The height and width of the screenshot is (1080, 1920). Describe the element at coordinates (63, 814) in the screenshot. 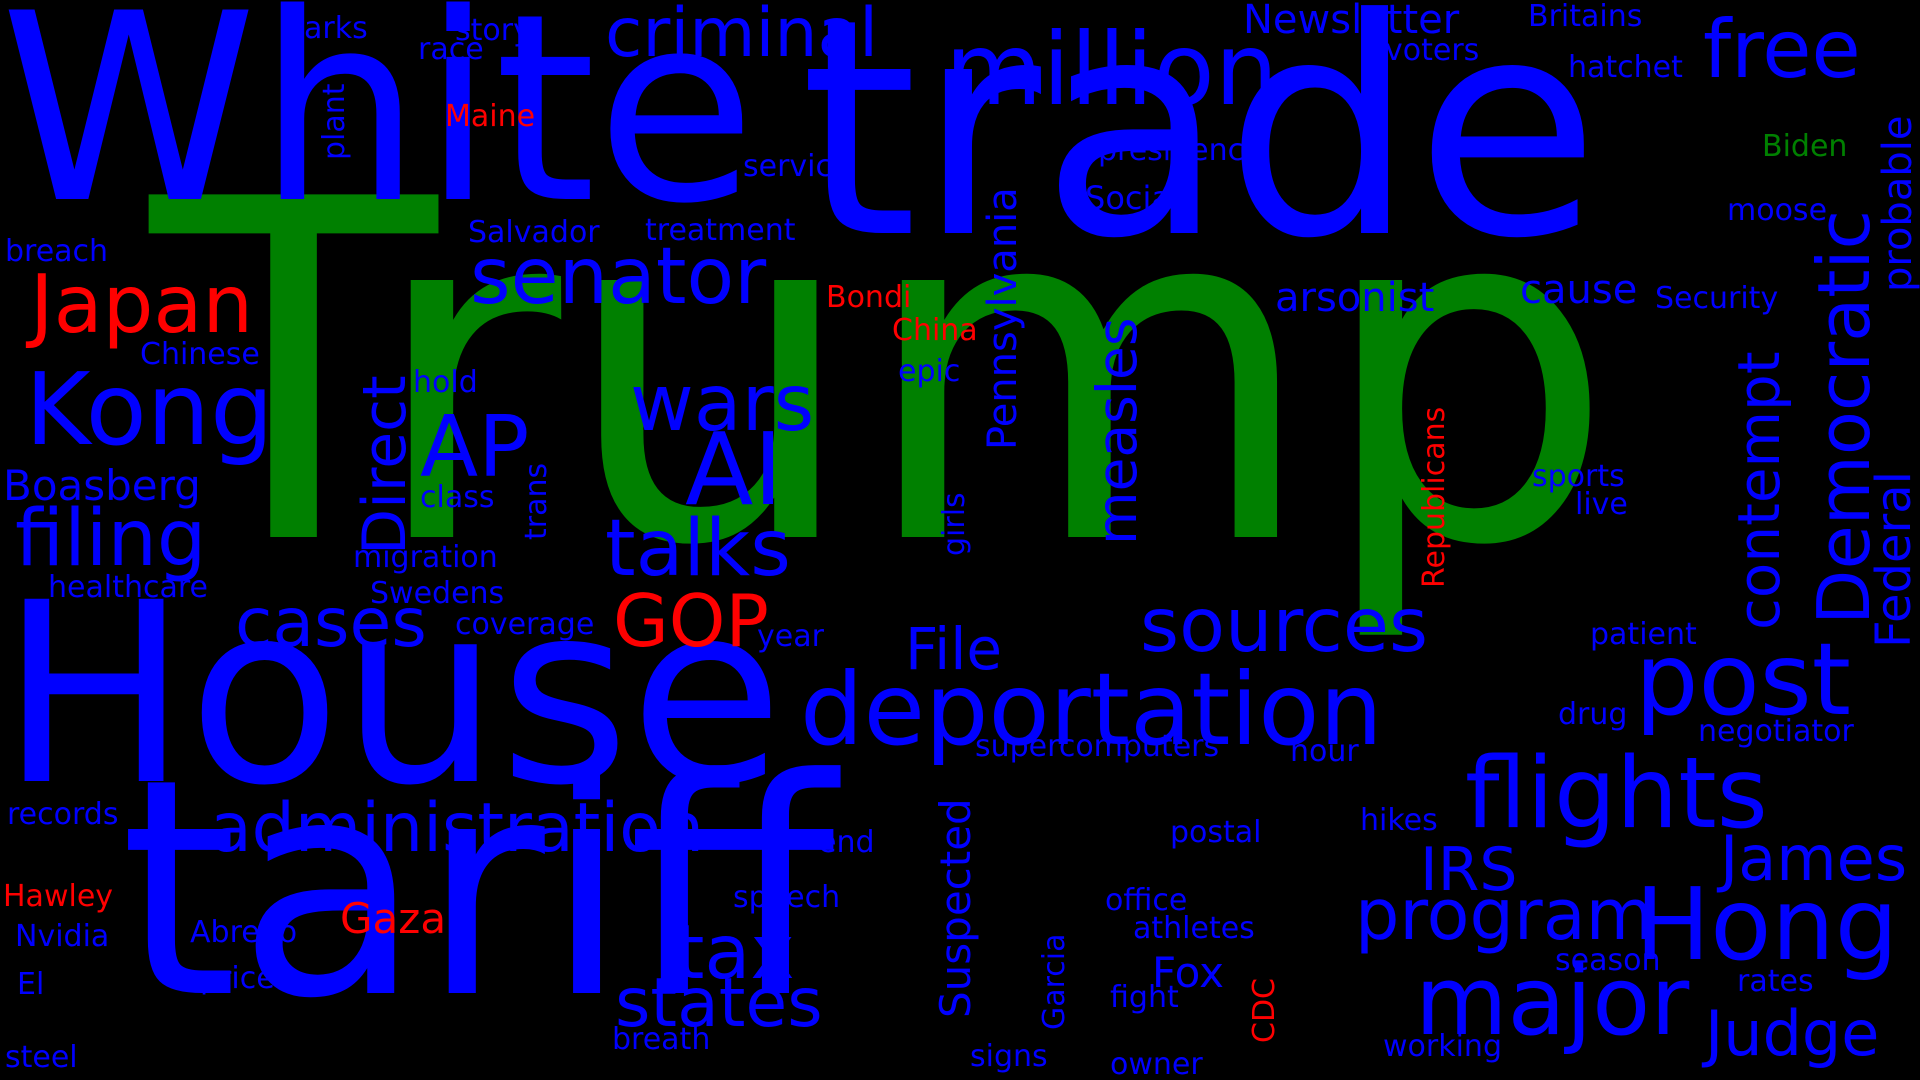

I see `word-records: records` at that location.